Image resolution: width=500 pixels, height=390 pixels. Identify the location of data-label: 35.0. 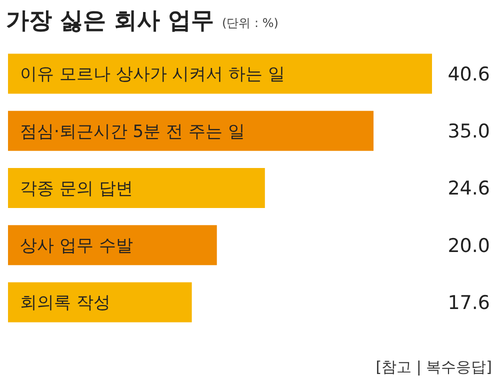
(469, 131).